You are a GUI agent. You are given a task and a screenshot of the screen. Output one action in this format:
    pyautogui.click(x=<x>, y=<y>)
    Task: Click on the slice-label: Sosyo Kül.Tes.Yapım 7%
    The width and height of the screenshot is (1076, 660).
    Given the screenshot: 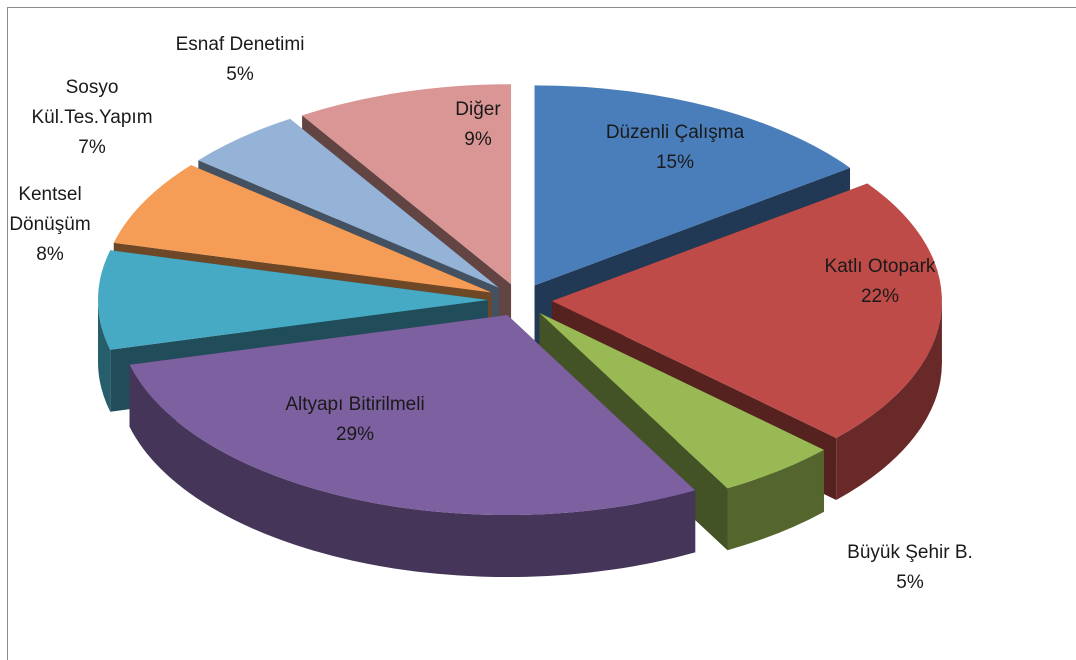 What is the action you would take?
    pyautogui.click(x=92, y=118)
    